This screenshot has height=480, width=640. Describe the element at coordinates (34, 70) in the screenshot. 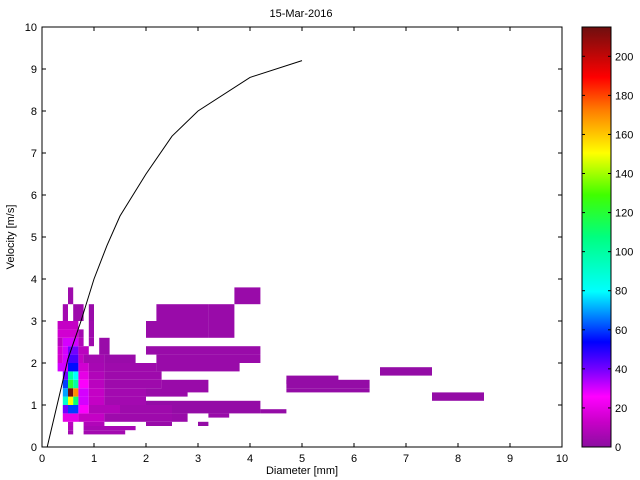

I see `y-tick-label: 9` at that location.